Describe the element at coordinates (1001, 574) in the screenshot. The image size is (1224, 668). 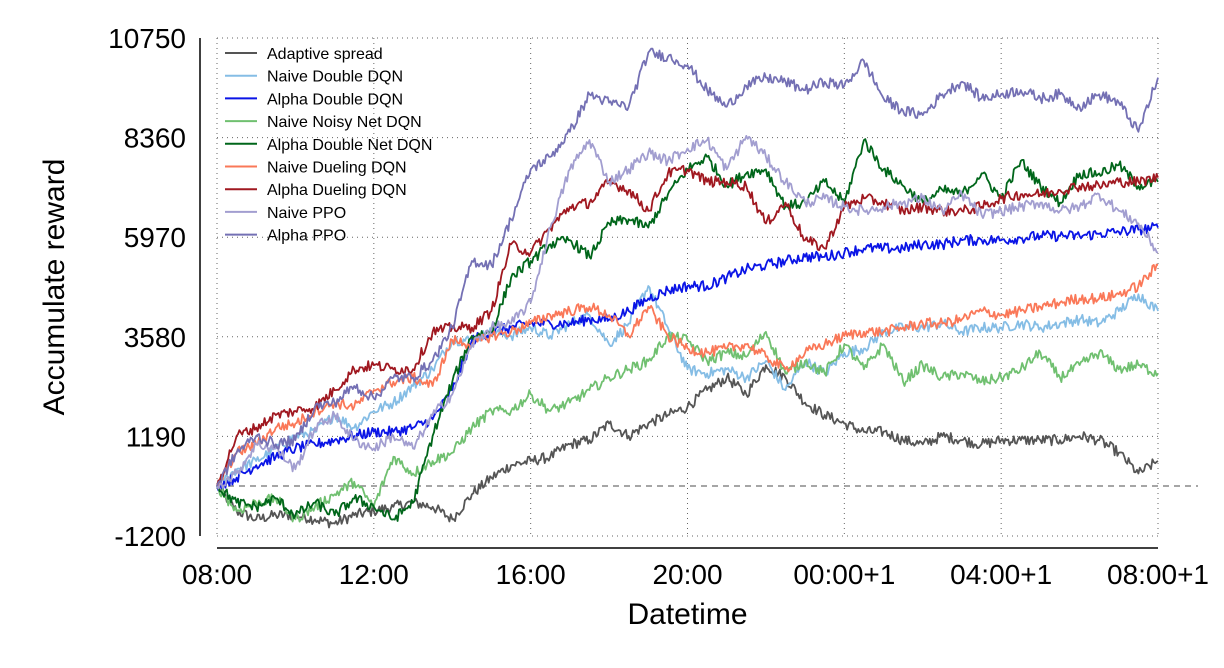
I see `x-tick-label: 04:00+1` at that location.